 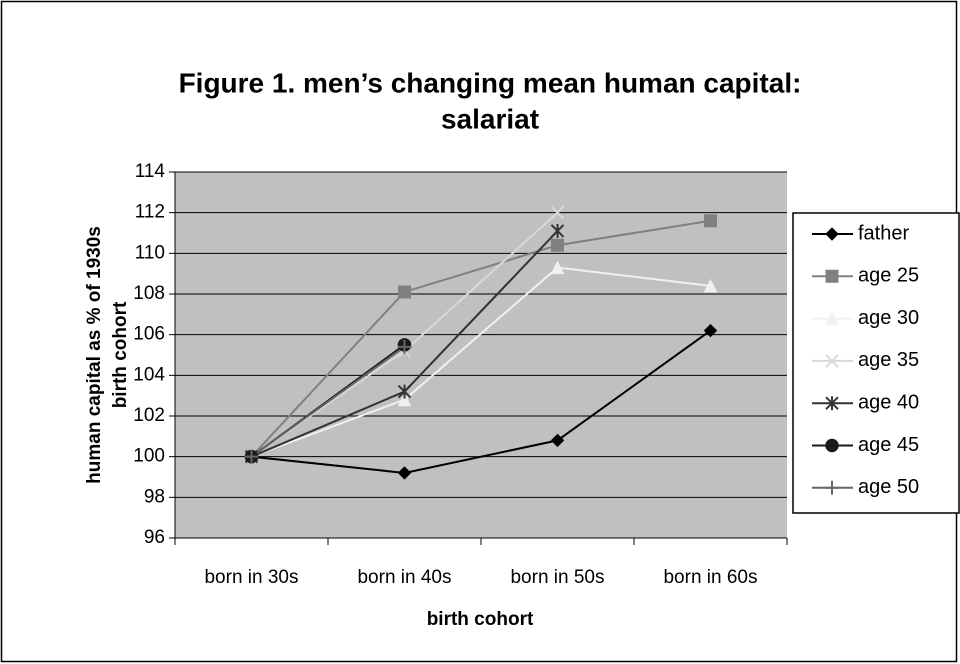 What do you see at coordinates (888, 276) in the screenshot?
I see `legend-label: age 25` at bounding box center [888, 276].